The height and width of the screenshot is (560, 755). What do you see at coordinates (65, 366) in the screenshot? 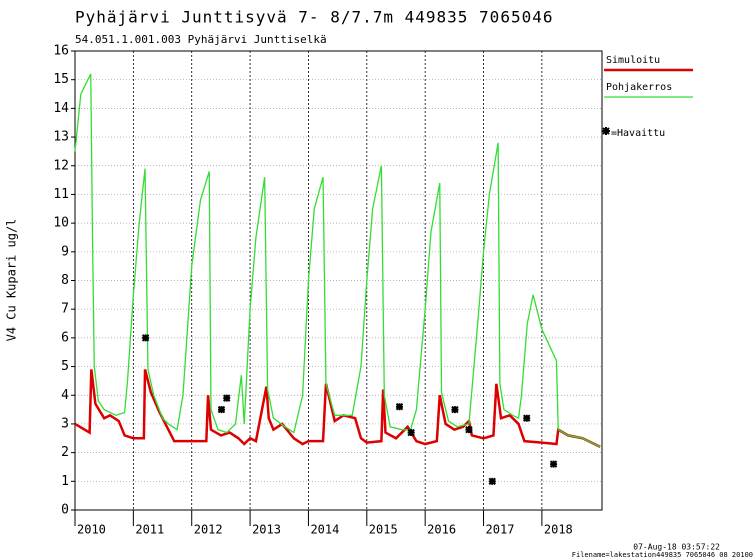
I see `y-tick-label: 5` at bounding box center [65, 366].